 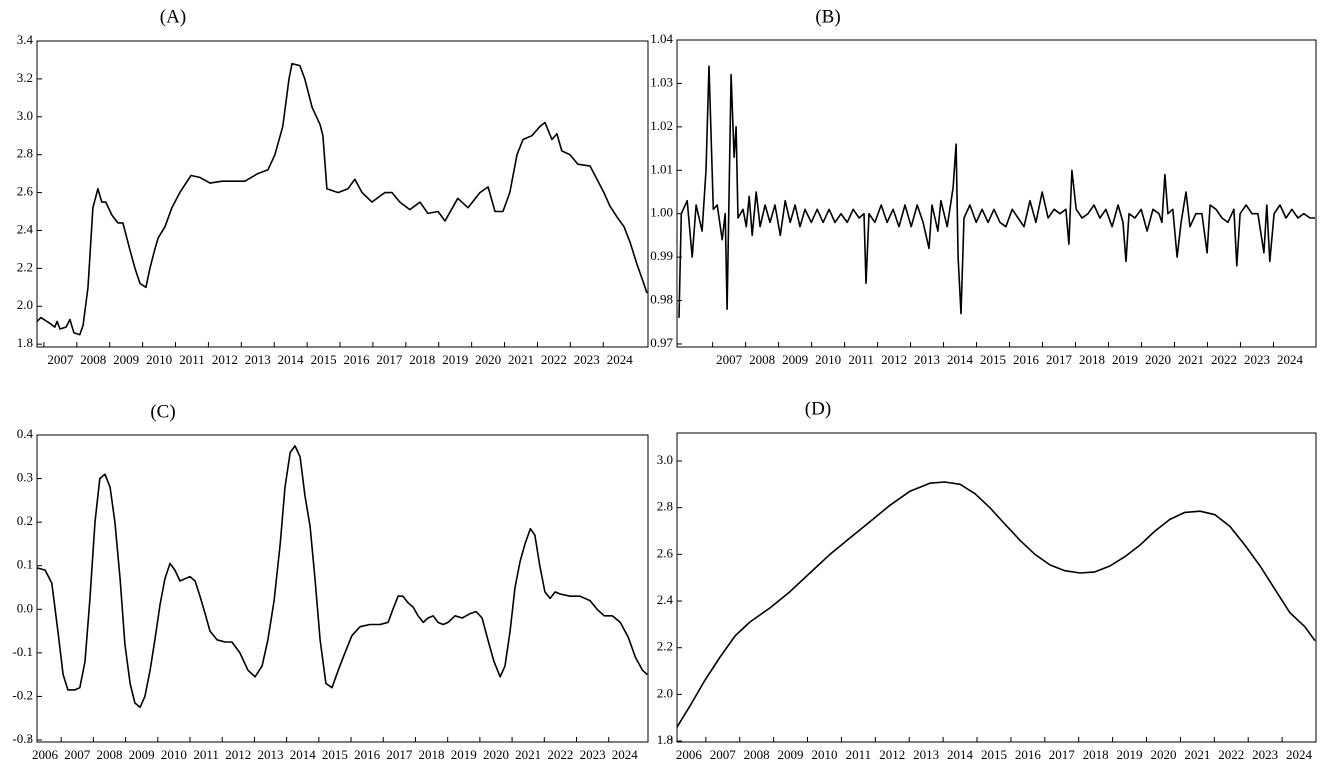 I want to click on y-tick-label: -0.2, so click(x=22, y=694).